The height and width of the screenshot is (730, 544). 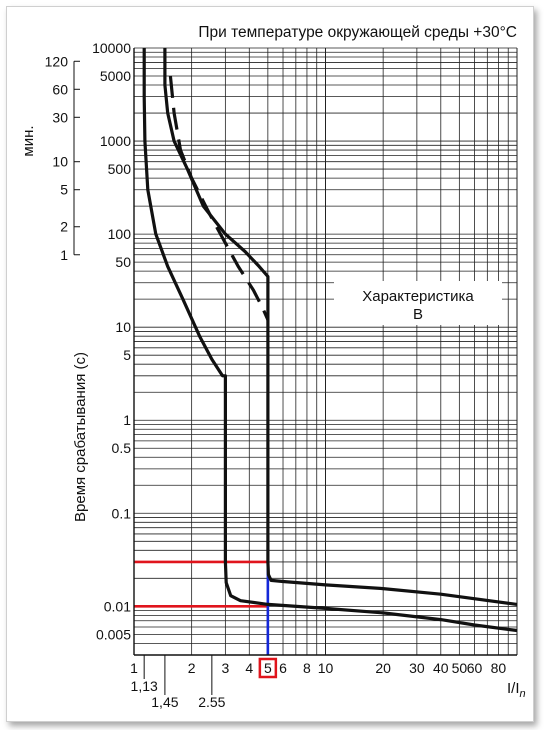 What do you see at coordinates (307, 668) in the screenshot?
I see `x-tick-label: 8` at bounding box center [307, 668].